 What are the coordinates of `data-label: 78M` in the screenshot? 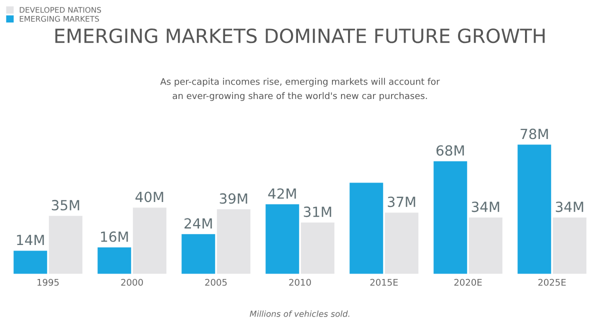 It's located at (534, 134).